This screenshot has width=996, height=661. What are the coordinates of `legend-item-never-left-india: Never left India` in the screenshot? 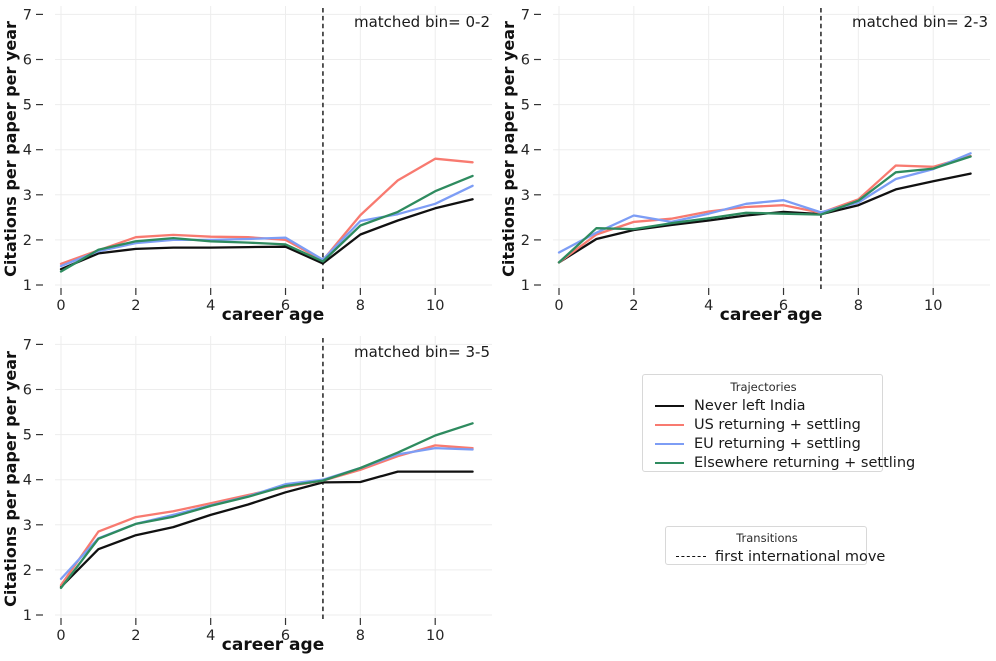 It's located at (763, 405).